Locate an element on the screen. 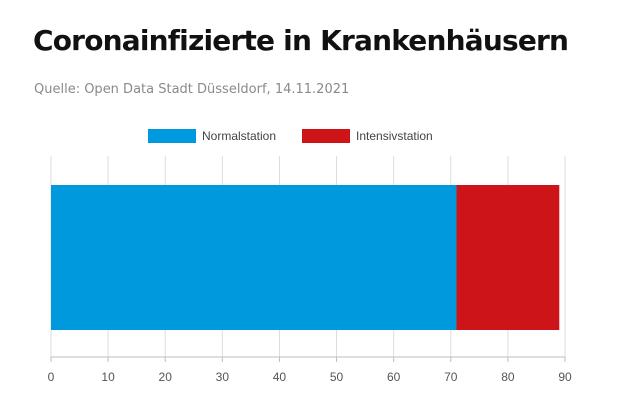 The image size is (640, 415). x-tick-label: 70 is located at coordinates (451, 377).